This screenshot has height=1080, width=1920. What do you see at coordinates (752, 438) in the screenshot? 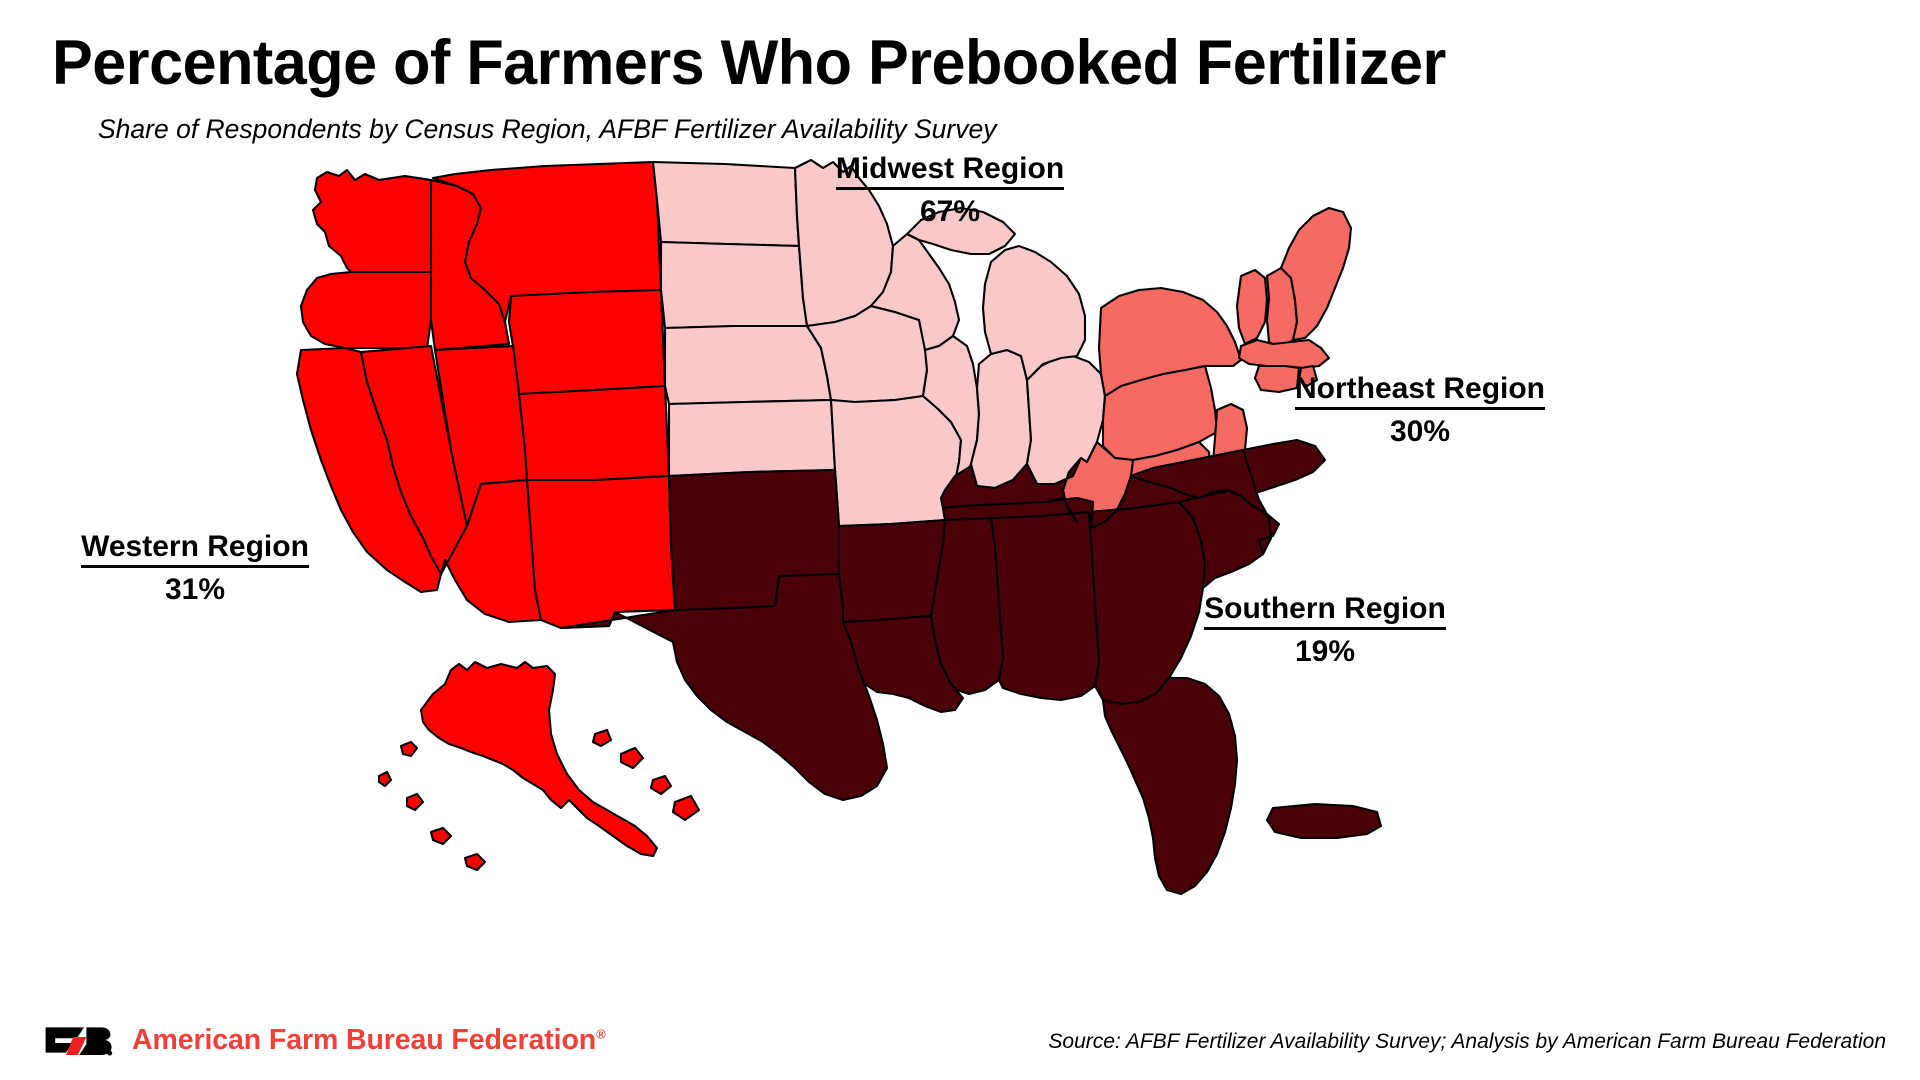
I see `state-ks` at bounding box center [752, 438].